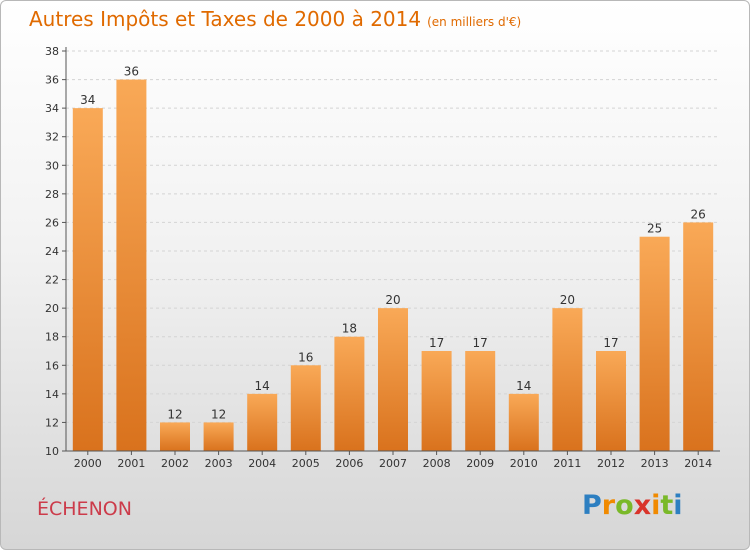  What do you see at coordinates (437, 463) in the screenshot?
I see `x-tick-label: 2008` at bounding box center [437, 463].